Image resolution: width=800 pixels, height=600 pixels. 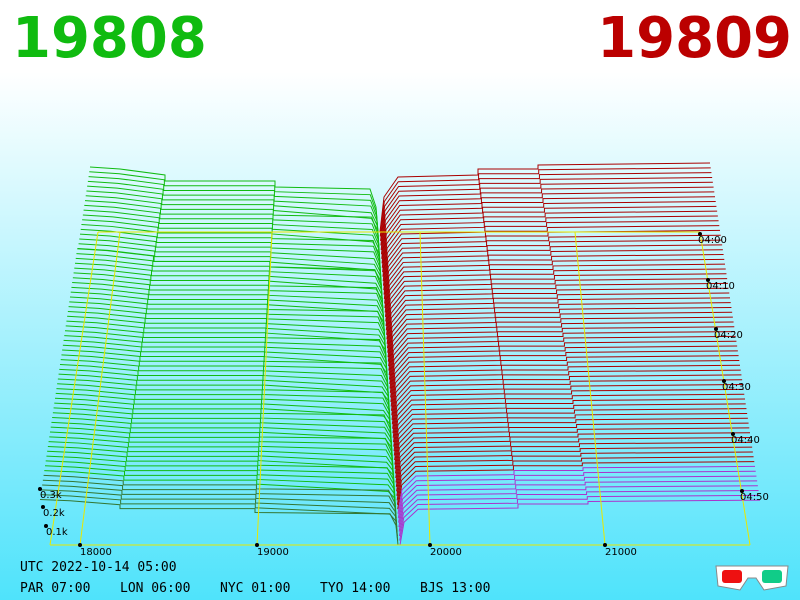 I want to click on price-label: 18000, so click(x=96, y=552).